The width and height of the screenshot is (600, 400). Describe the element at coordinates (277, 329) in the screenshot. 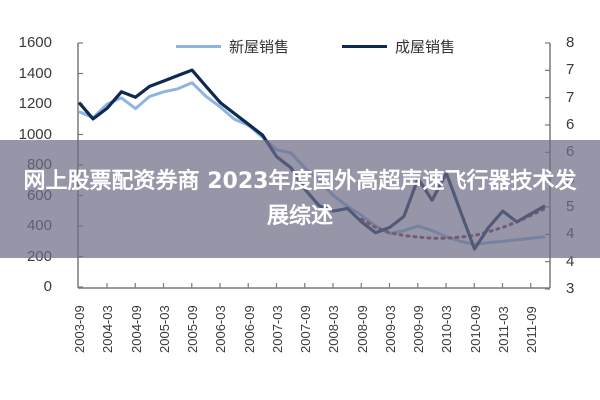

I see `x-tick-label: 2007-03` at that location.